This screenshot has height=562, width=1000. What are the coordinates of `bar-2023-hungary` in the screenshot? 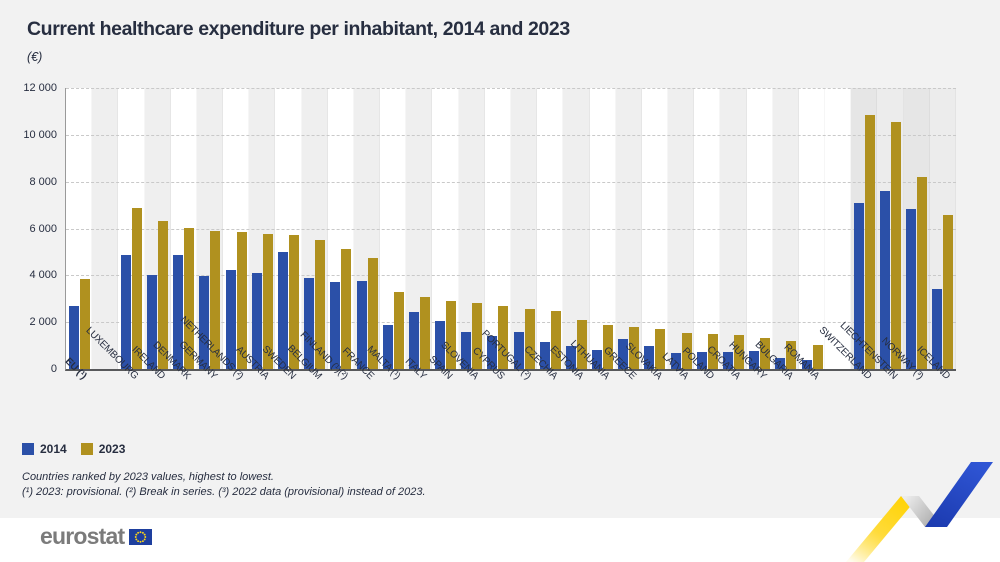 It's located at (765, 353).